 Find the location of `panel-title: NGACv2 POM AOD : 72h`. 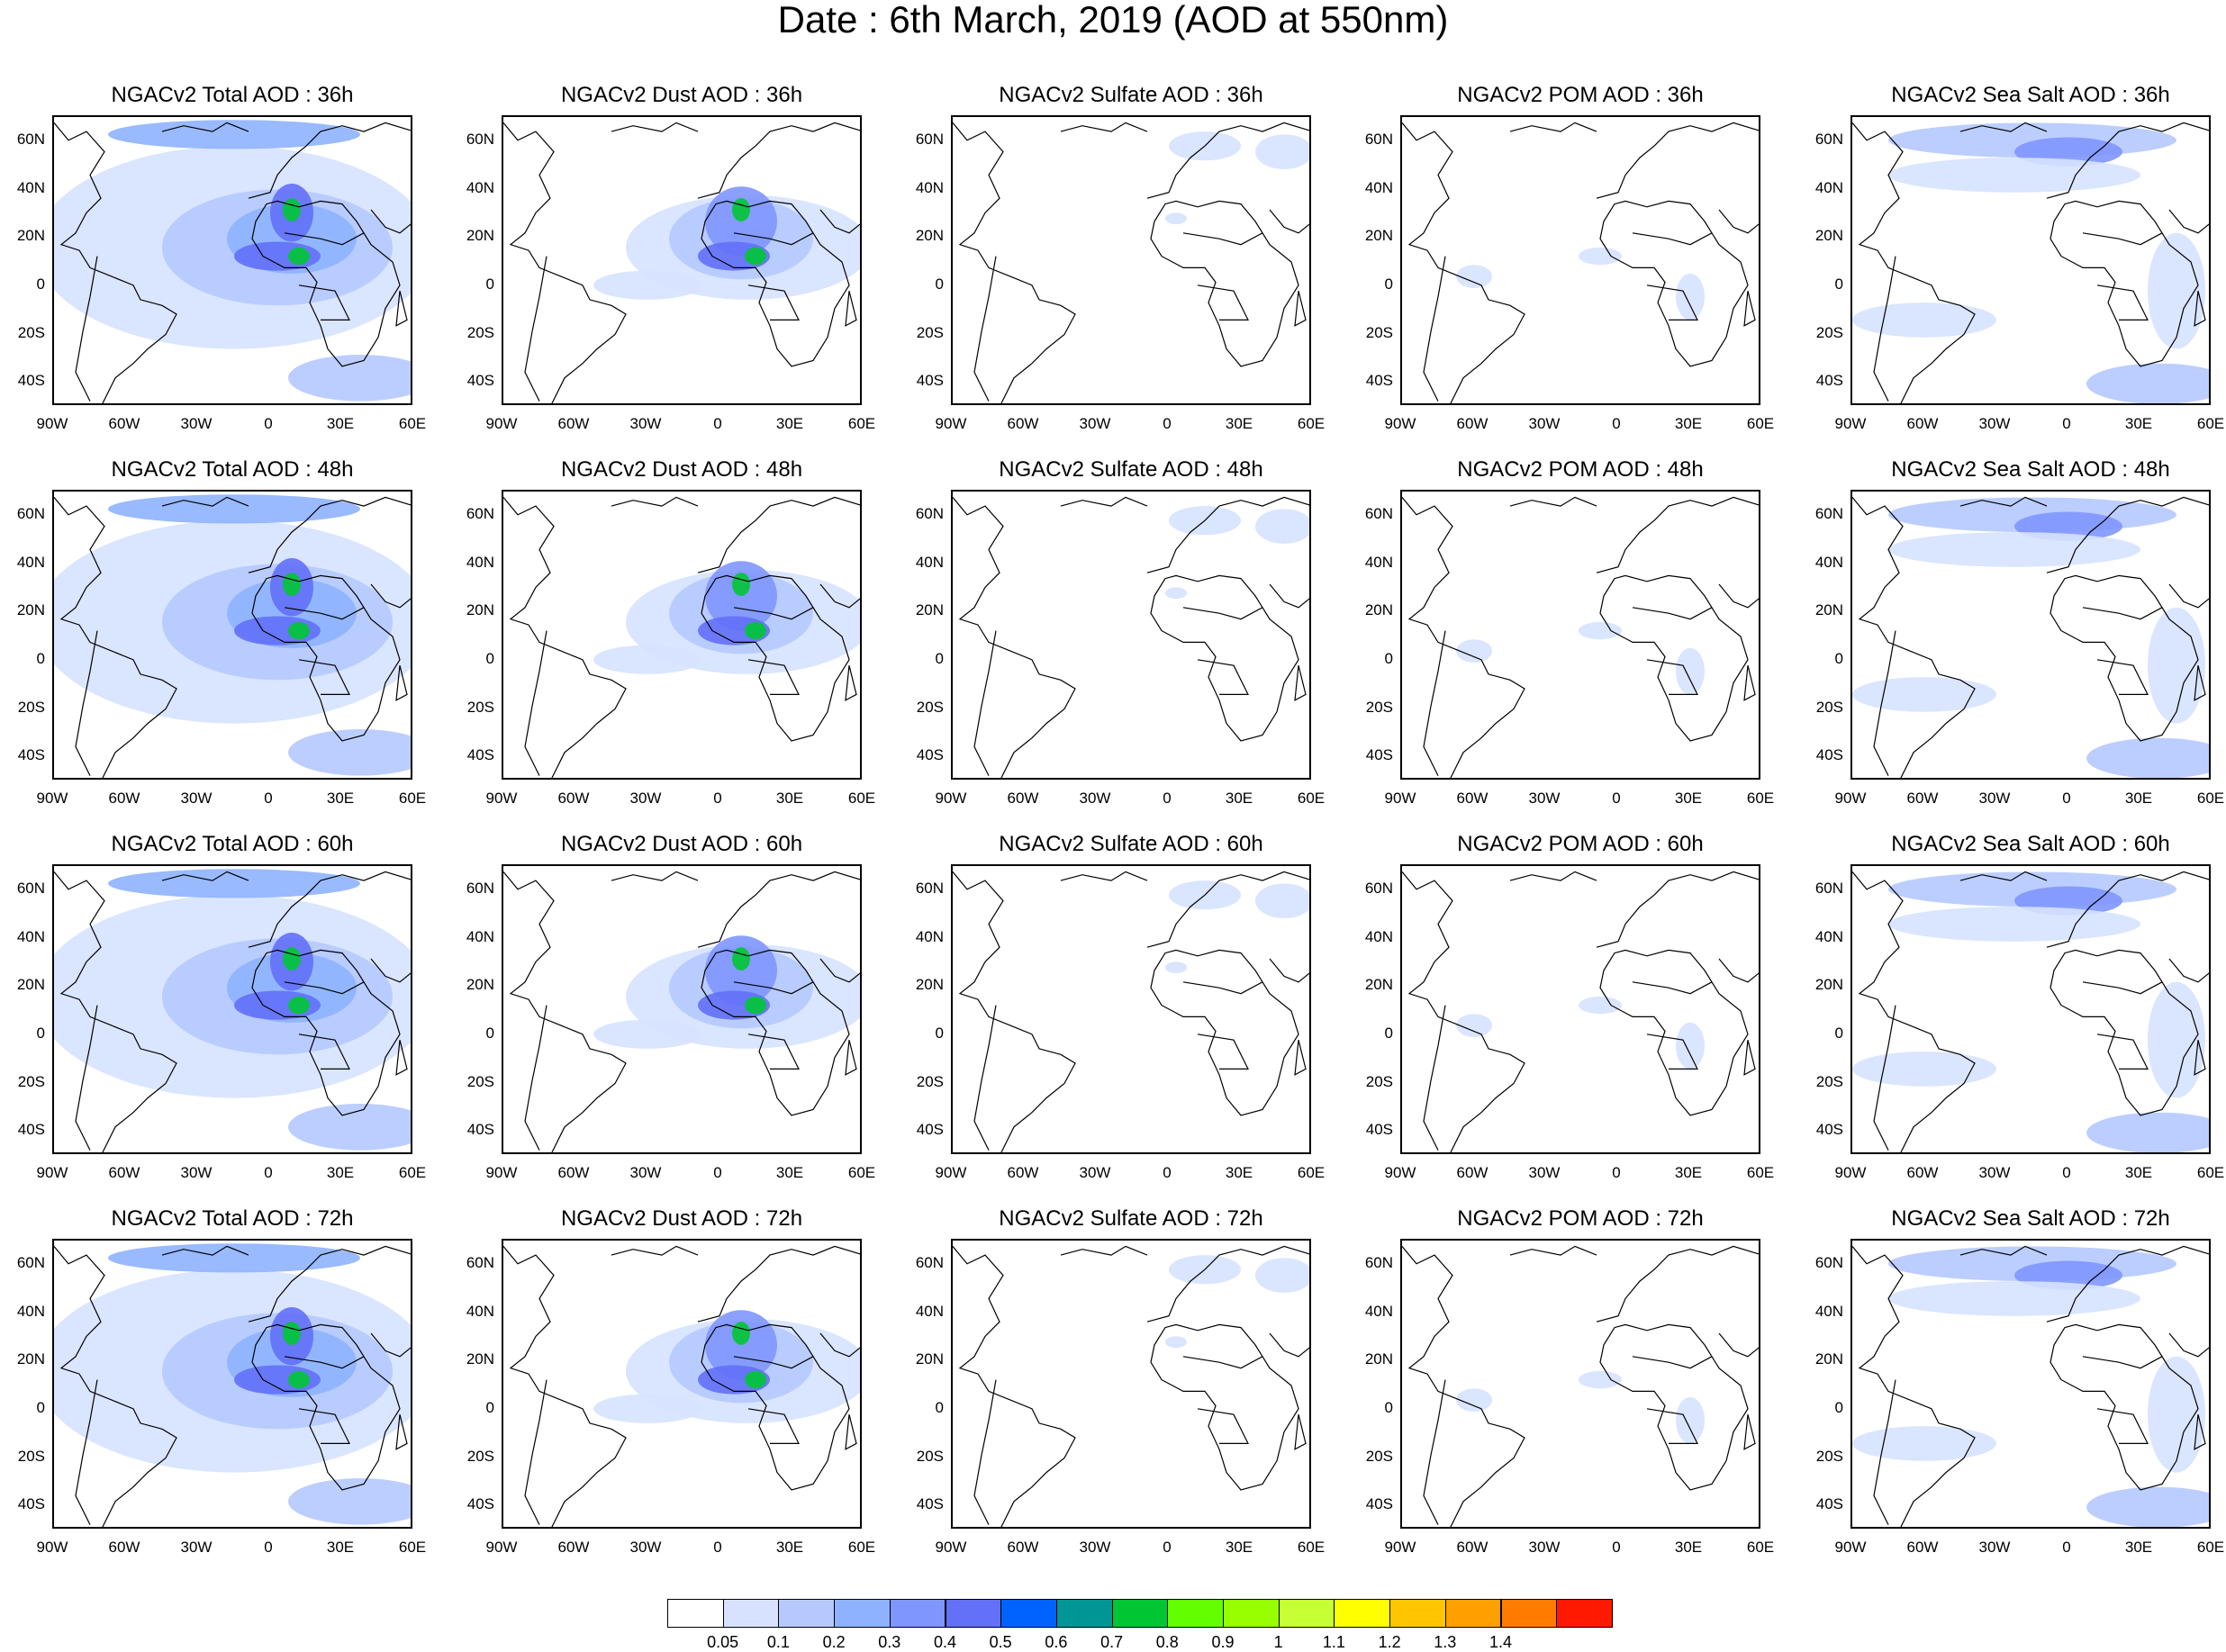

panel-title: NGACv2 POM AOD : 72h is located at coordinates (1580, 1218).